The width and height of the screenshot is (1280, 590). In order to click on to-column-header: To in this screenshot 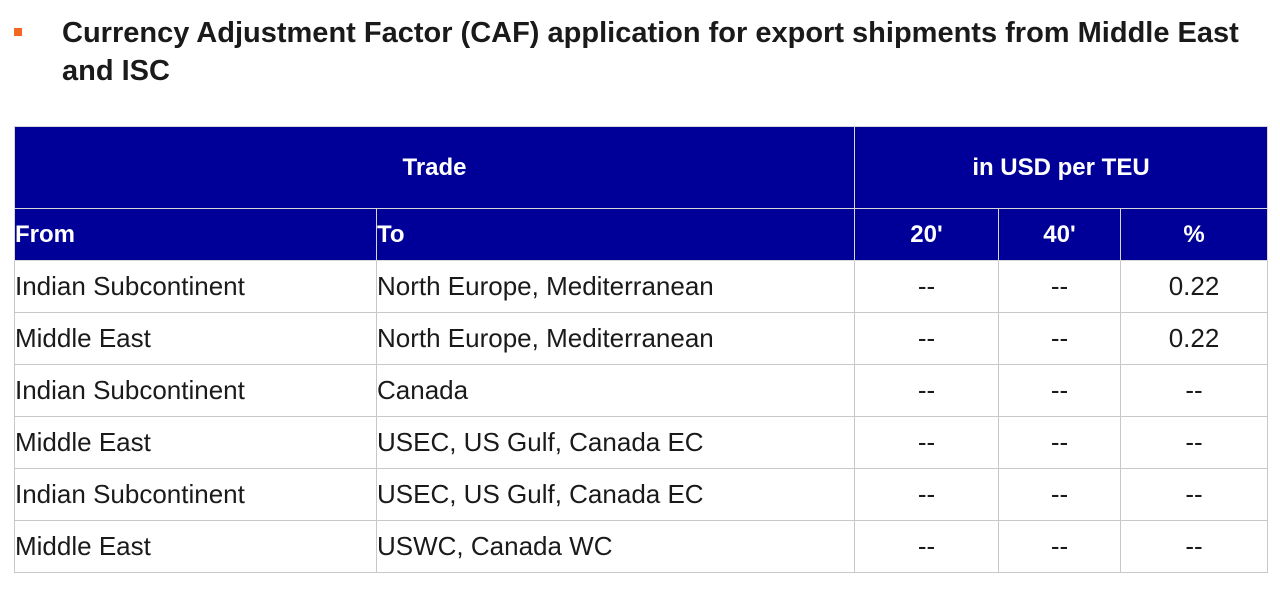, I will do `click(615, 234)`.